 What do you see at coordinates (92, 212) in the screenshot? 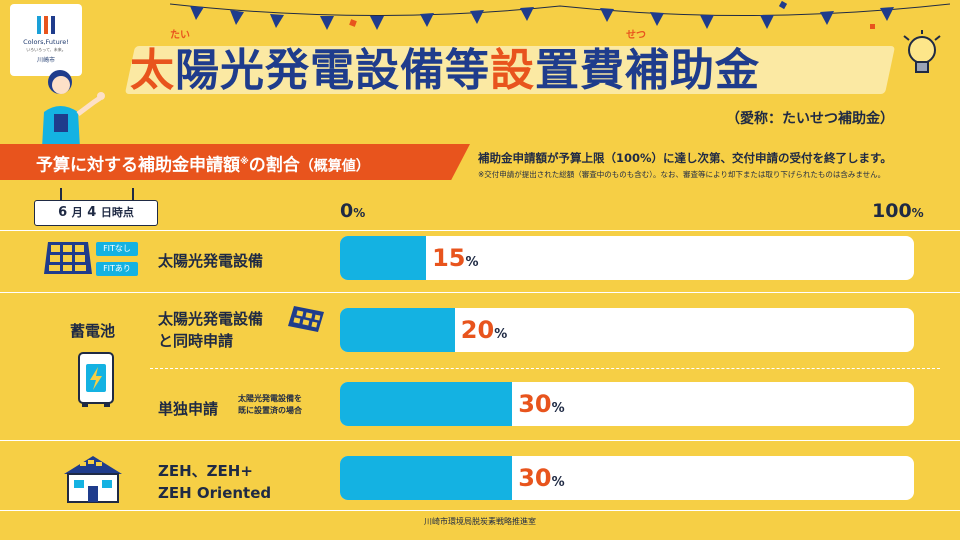
I see `date-day: 4` at bounding box center [92, 212].